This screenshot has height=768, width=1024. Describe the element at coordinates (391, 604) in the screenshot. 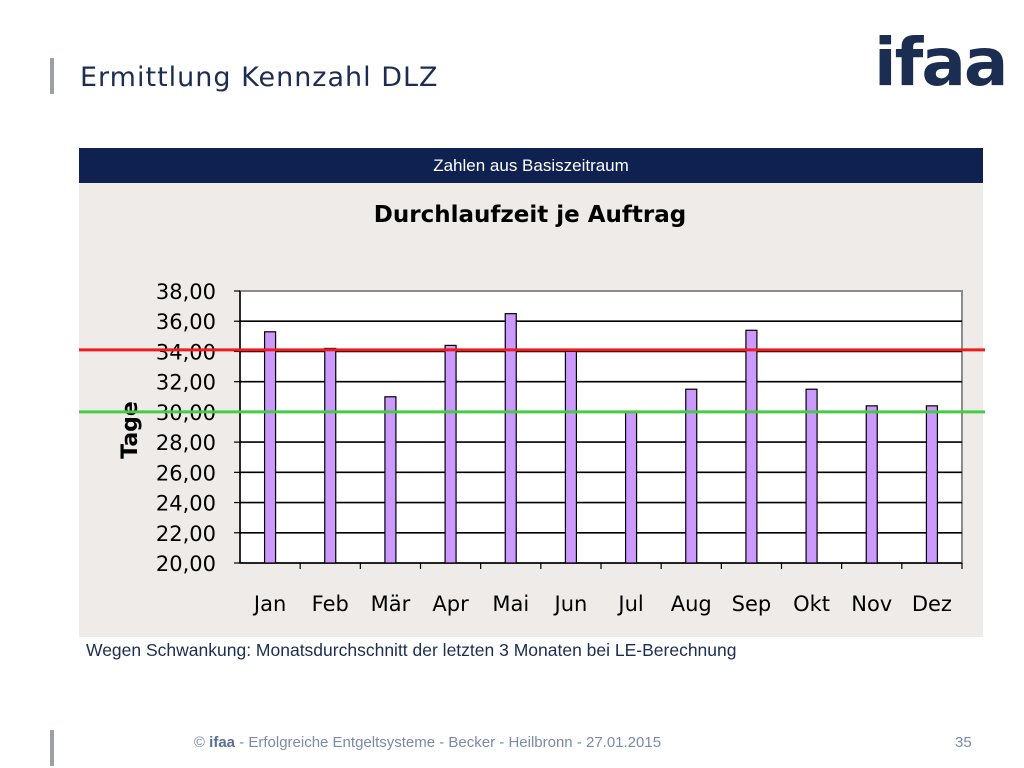

I see `x-tick-label: Mär` at that location.